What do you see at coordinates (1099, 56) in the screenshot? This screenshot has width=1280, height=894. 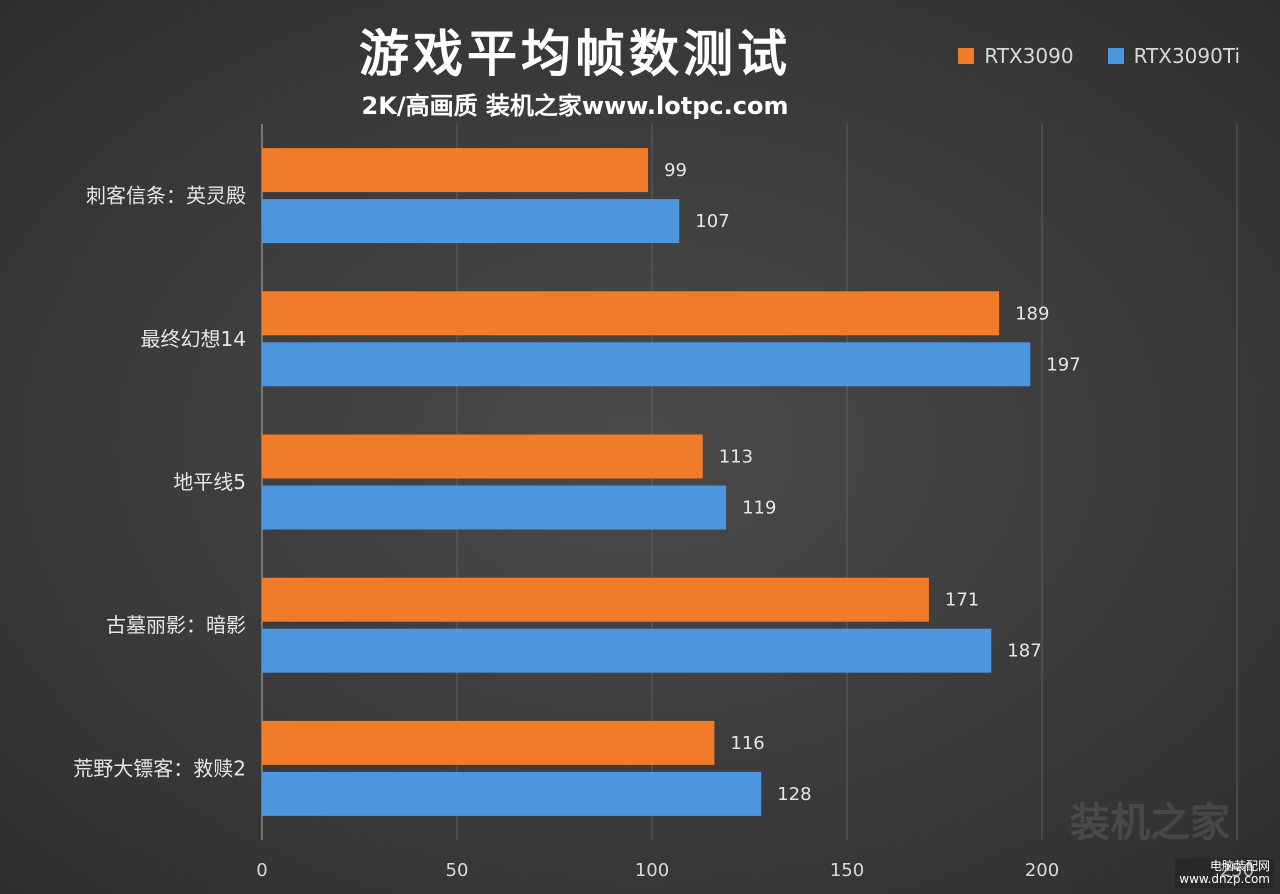 I see `legend: RTX3090 RTX3090Ti` at bounding box center [1099, 56].